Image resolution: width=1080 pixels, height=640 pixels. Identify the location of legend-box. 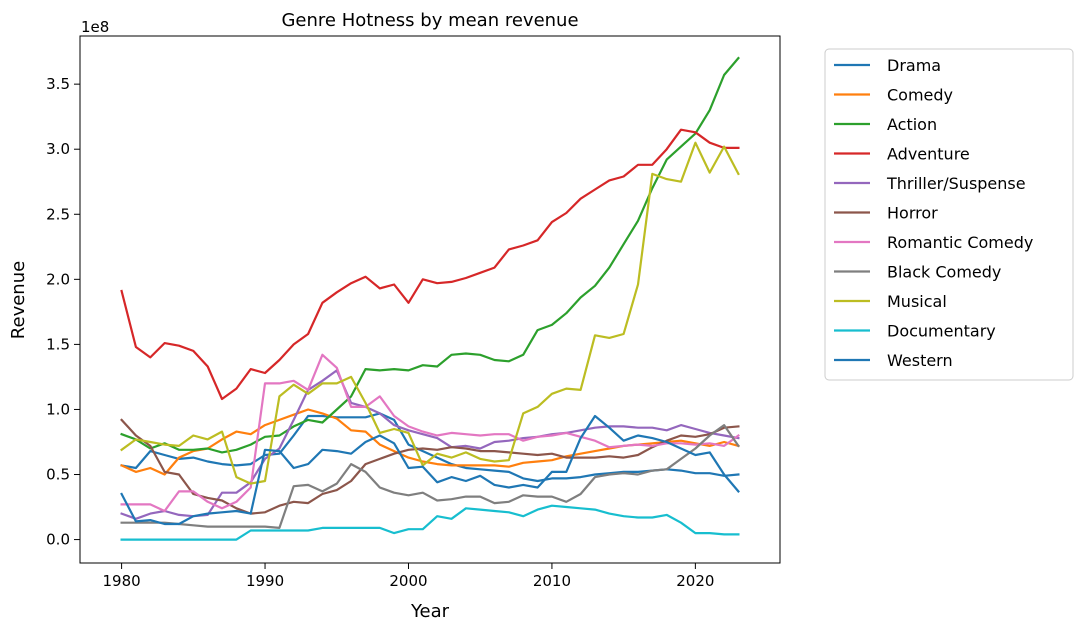
(949, 214).